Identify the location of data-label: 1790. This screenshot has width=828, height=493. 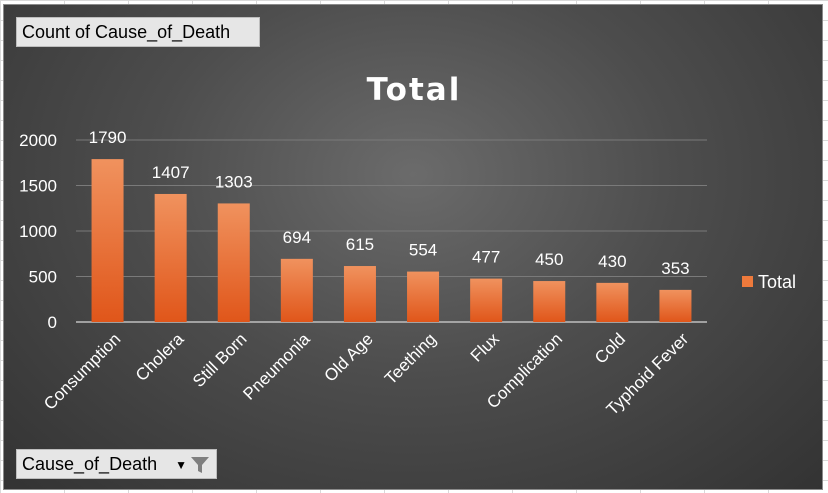
(108, 137).